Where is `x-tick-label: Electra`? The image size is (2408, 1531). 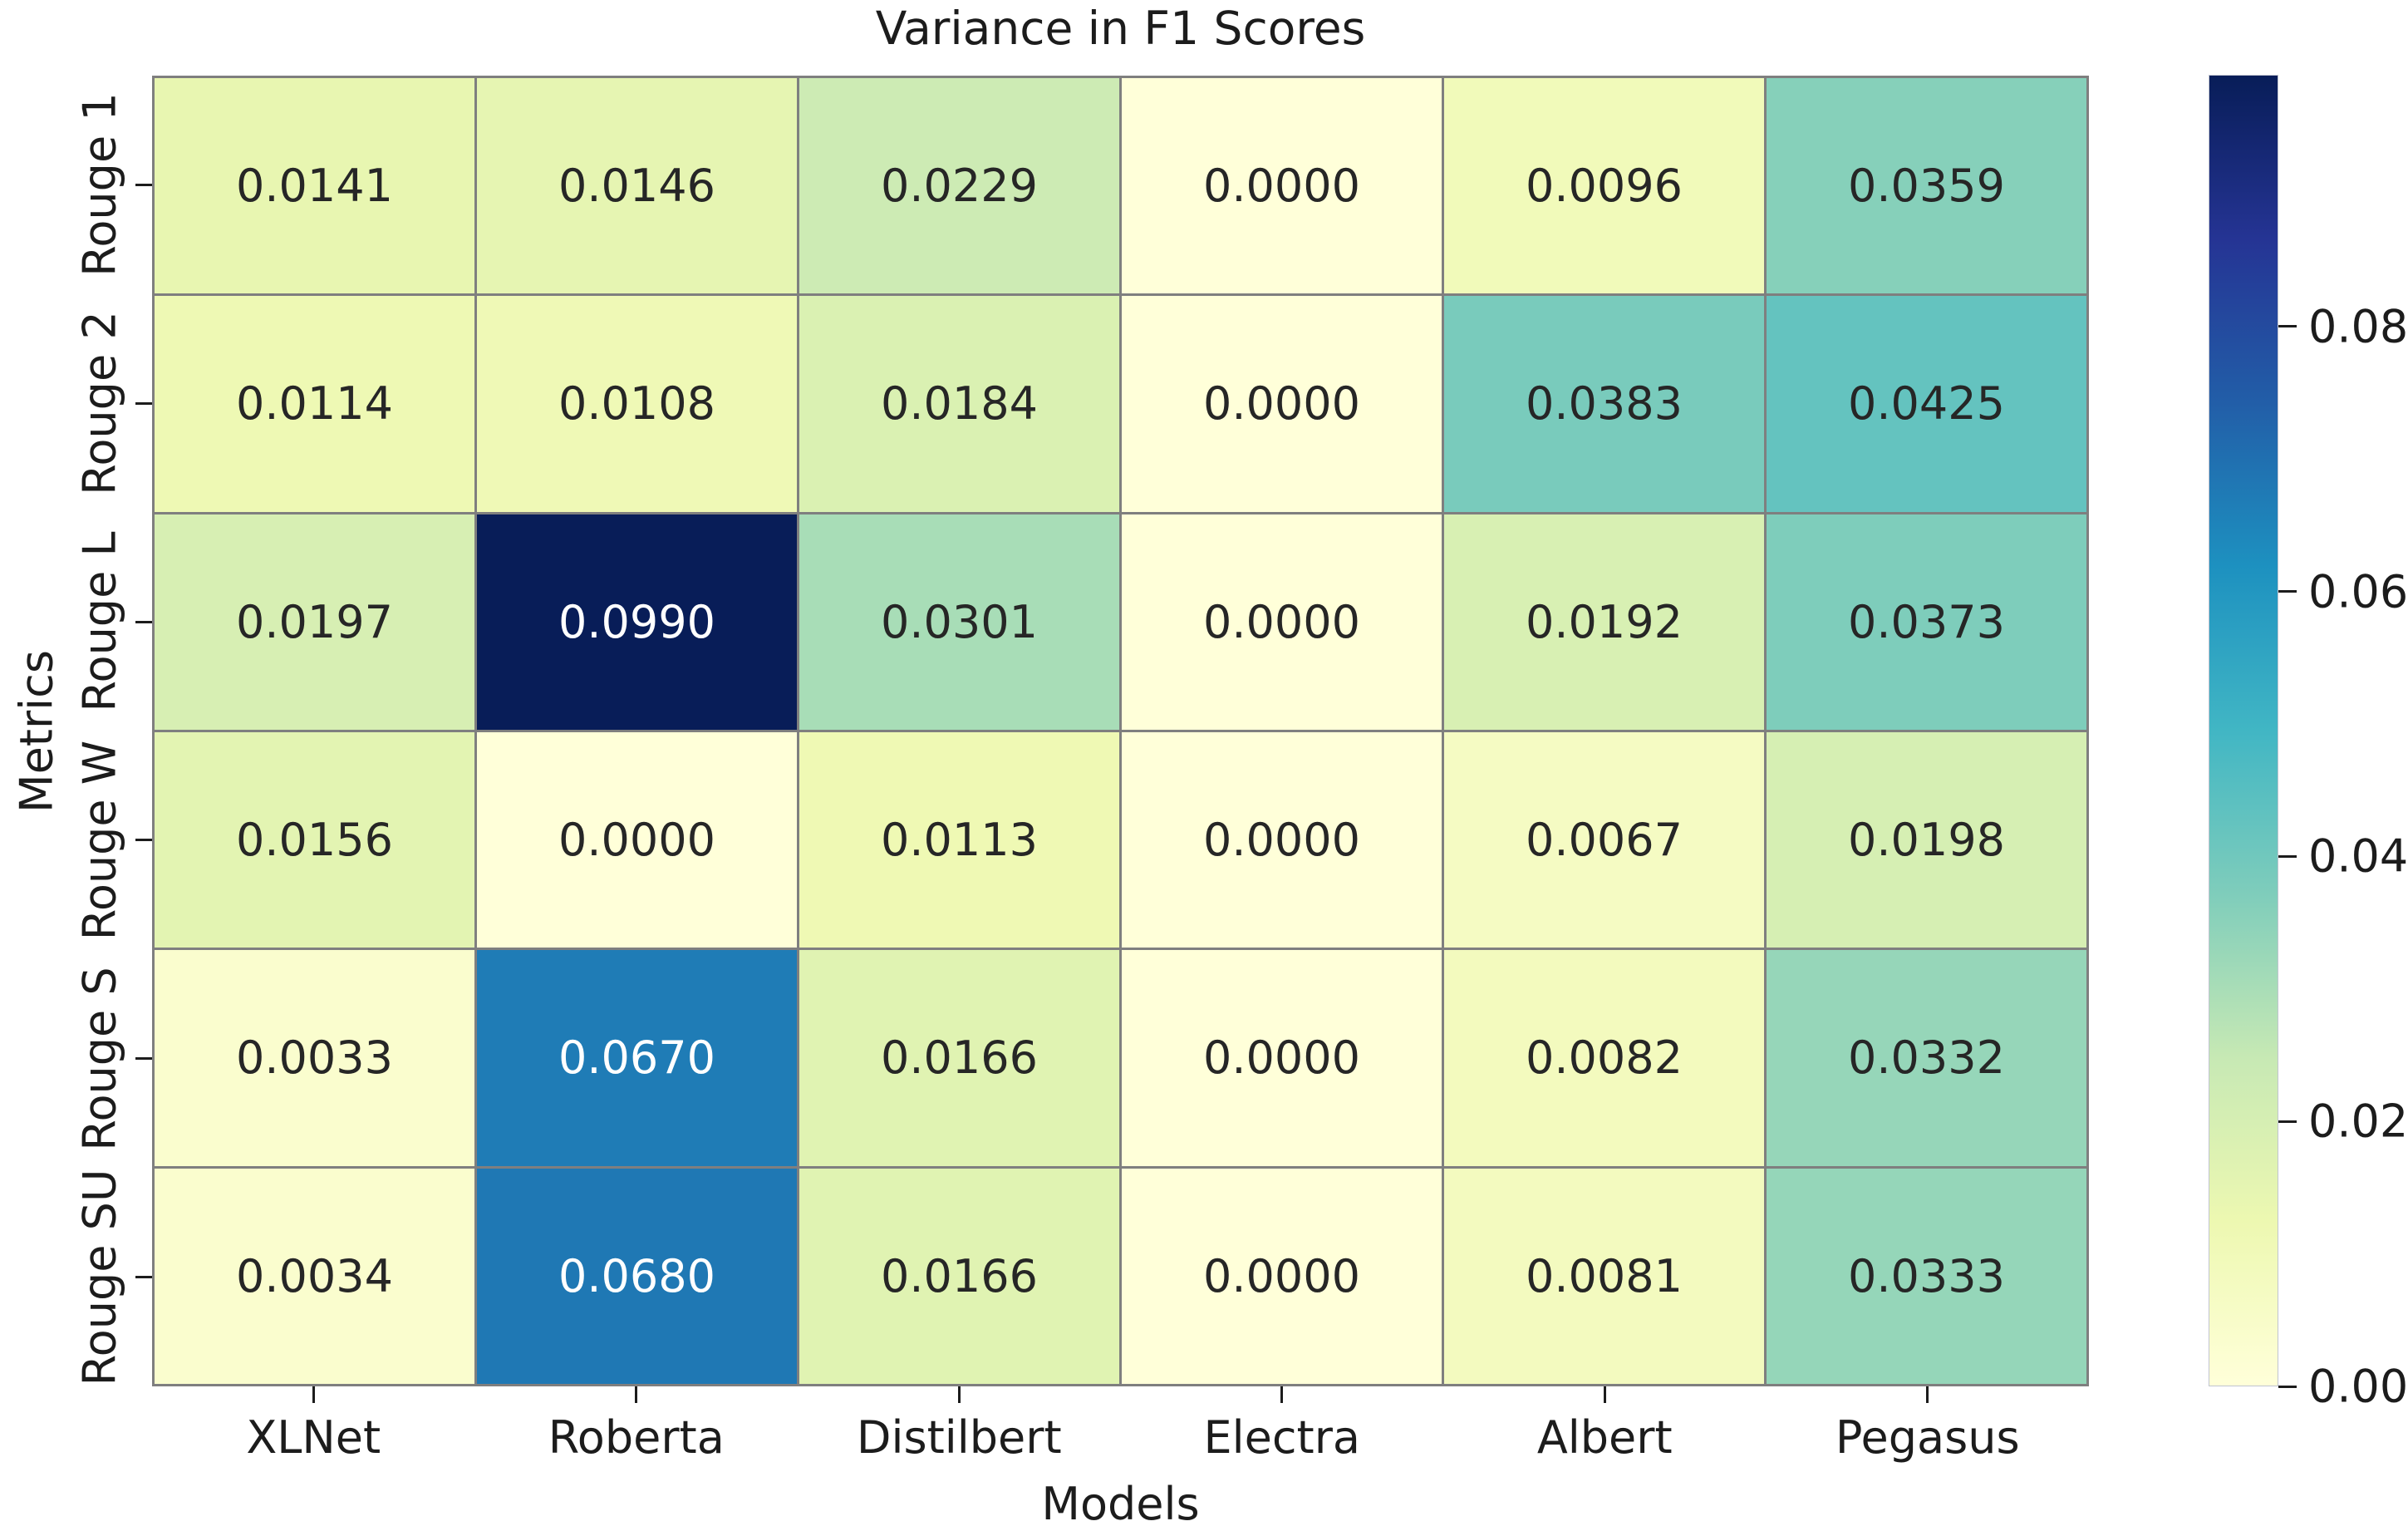
x-tick-label: Electra is located at coordinates (1282, 1438).